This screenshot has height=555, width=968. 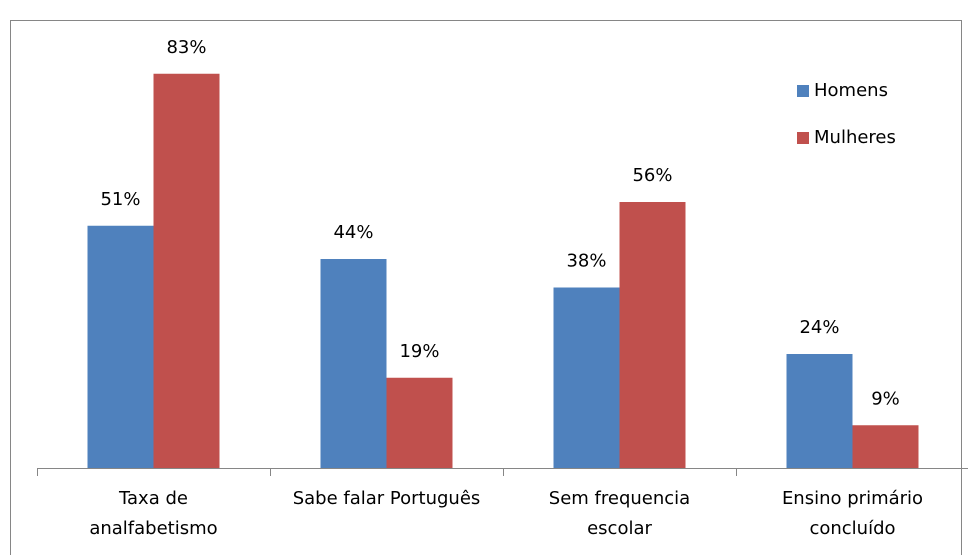 What do you see at coordinates (586, 261) in the screenshot?
I see `data-label: 38%` at bounding box center [586, 261].